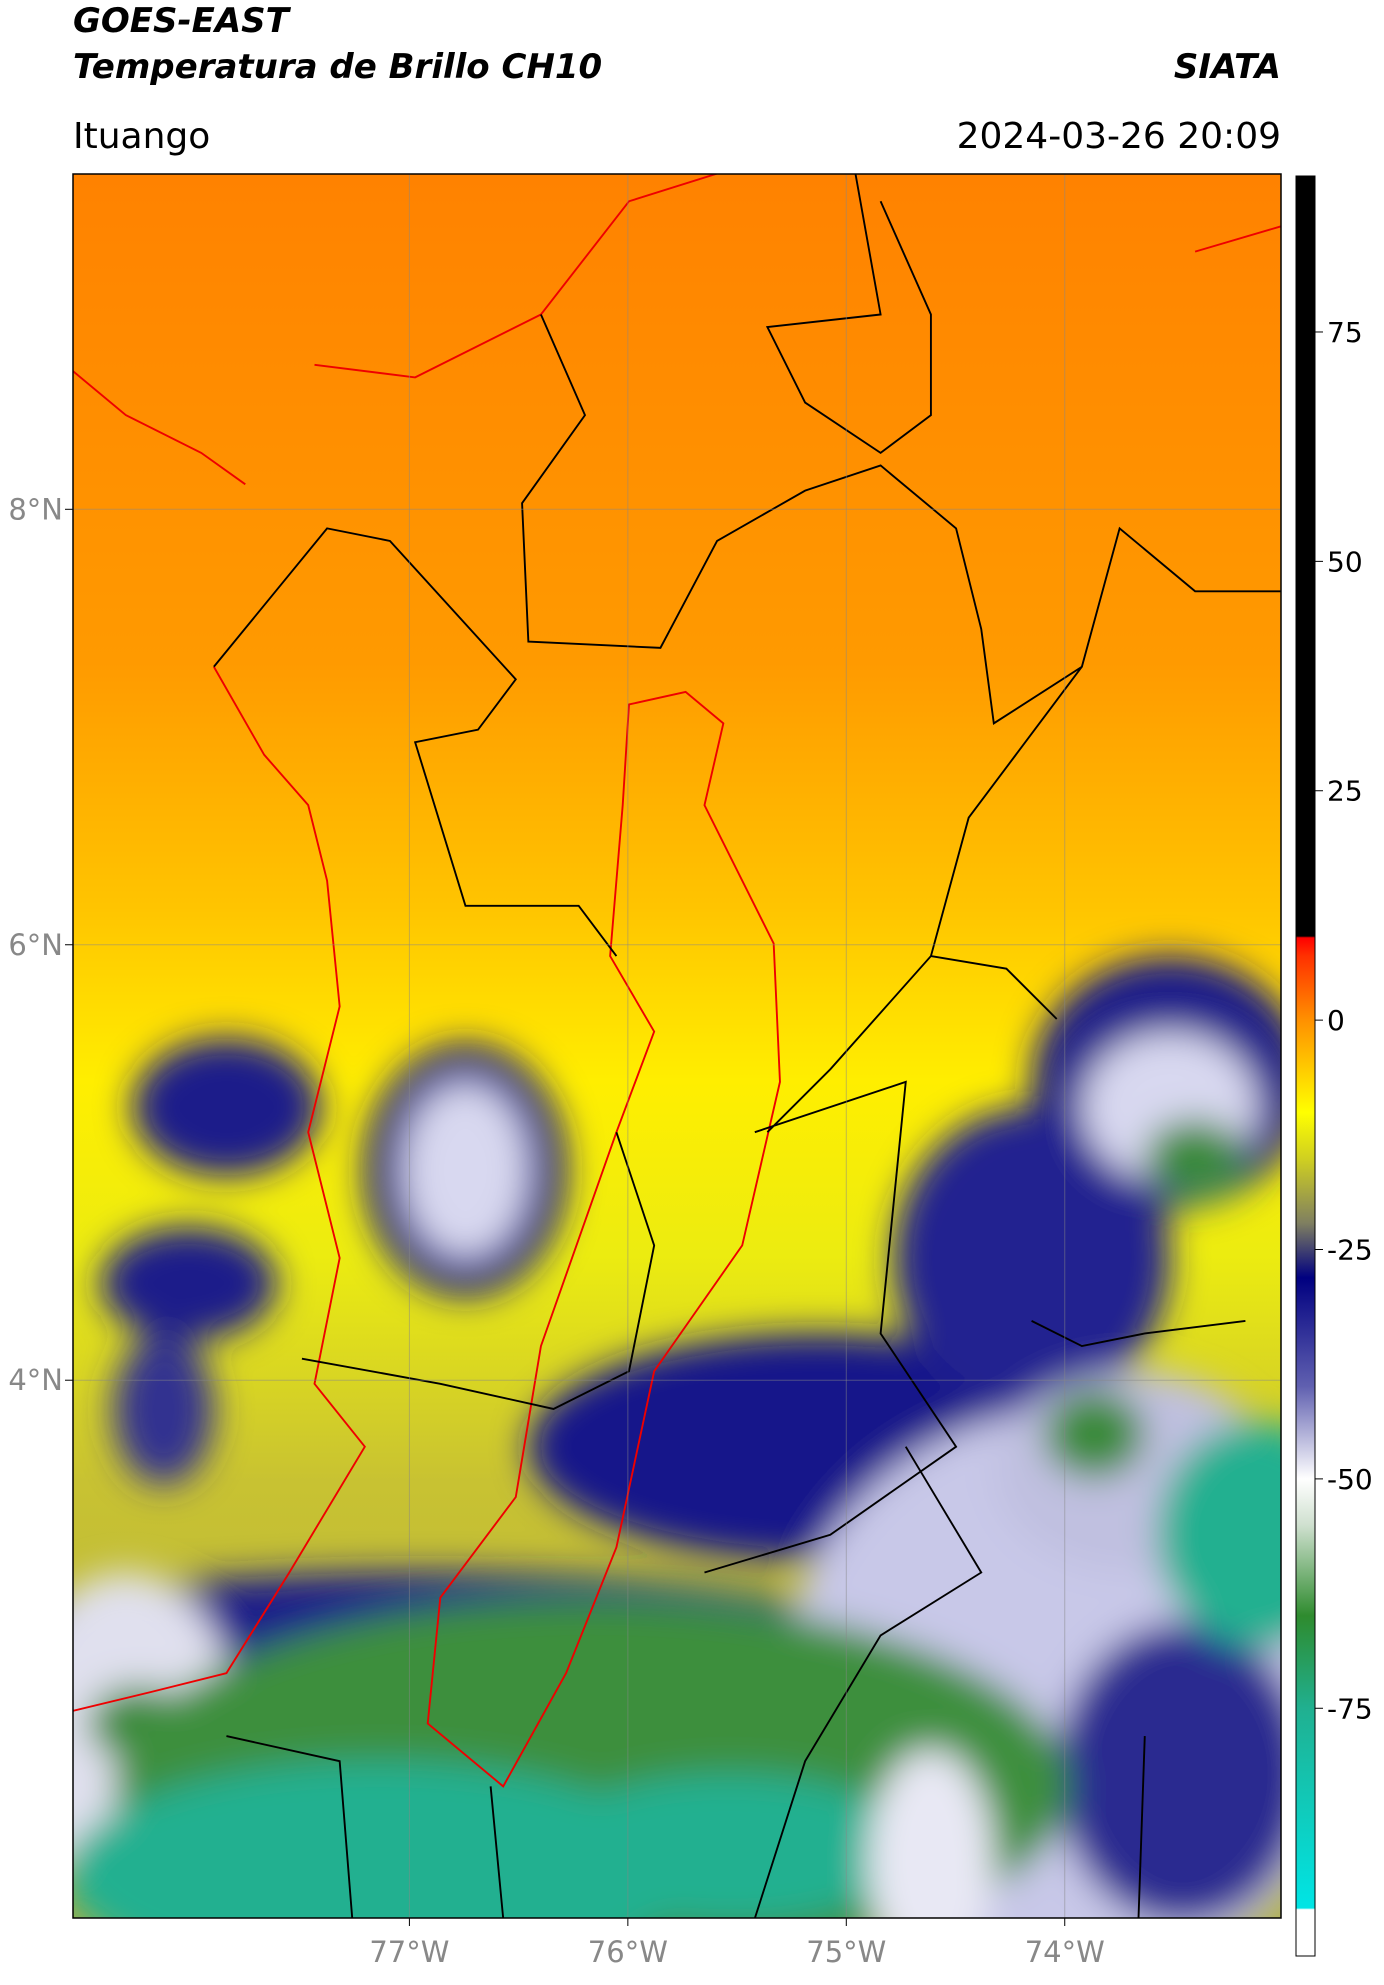  I want to click on title: GOES-EAST, so click(182, 21).